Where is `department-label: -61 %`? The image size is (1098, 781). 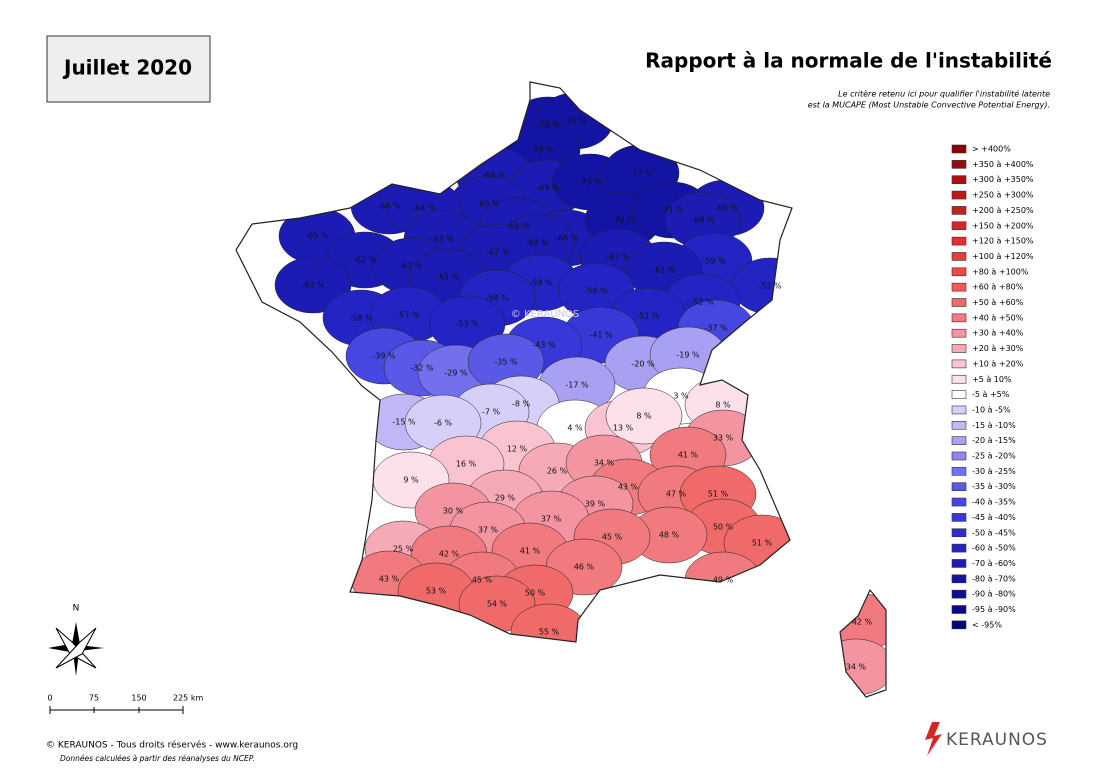 department-label: -61 % is located at coordinates (448, 277).